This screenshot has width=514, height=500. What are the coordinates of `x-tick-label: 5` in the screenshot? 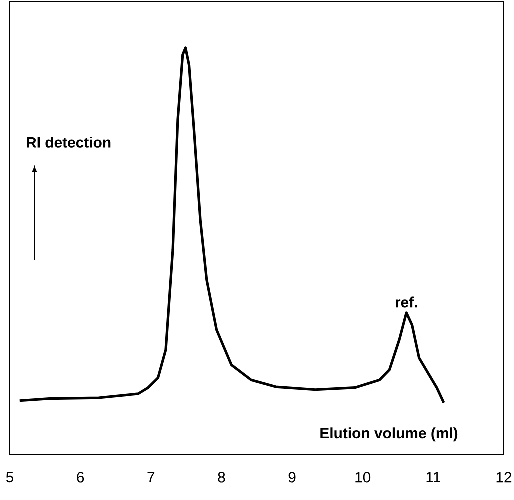 It's located at (10, 477).